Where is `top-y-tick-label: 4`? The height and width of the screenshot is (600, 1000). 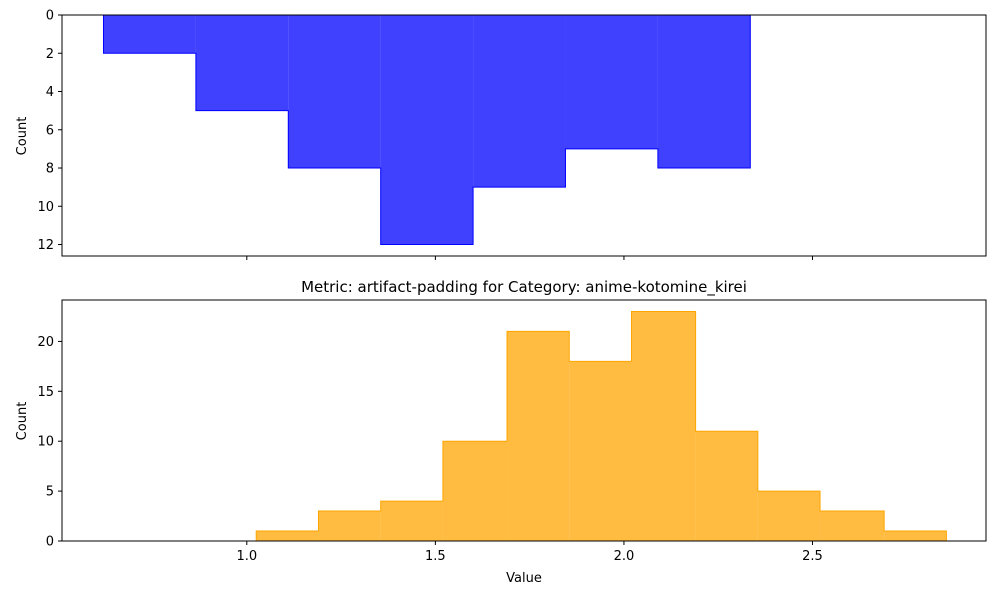 top-y-tick-label: 4 is located at coordinates (50, 92).